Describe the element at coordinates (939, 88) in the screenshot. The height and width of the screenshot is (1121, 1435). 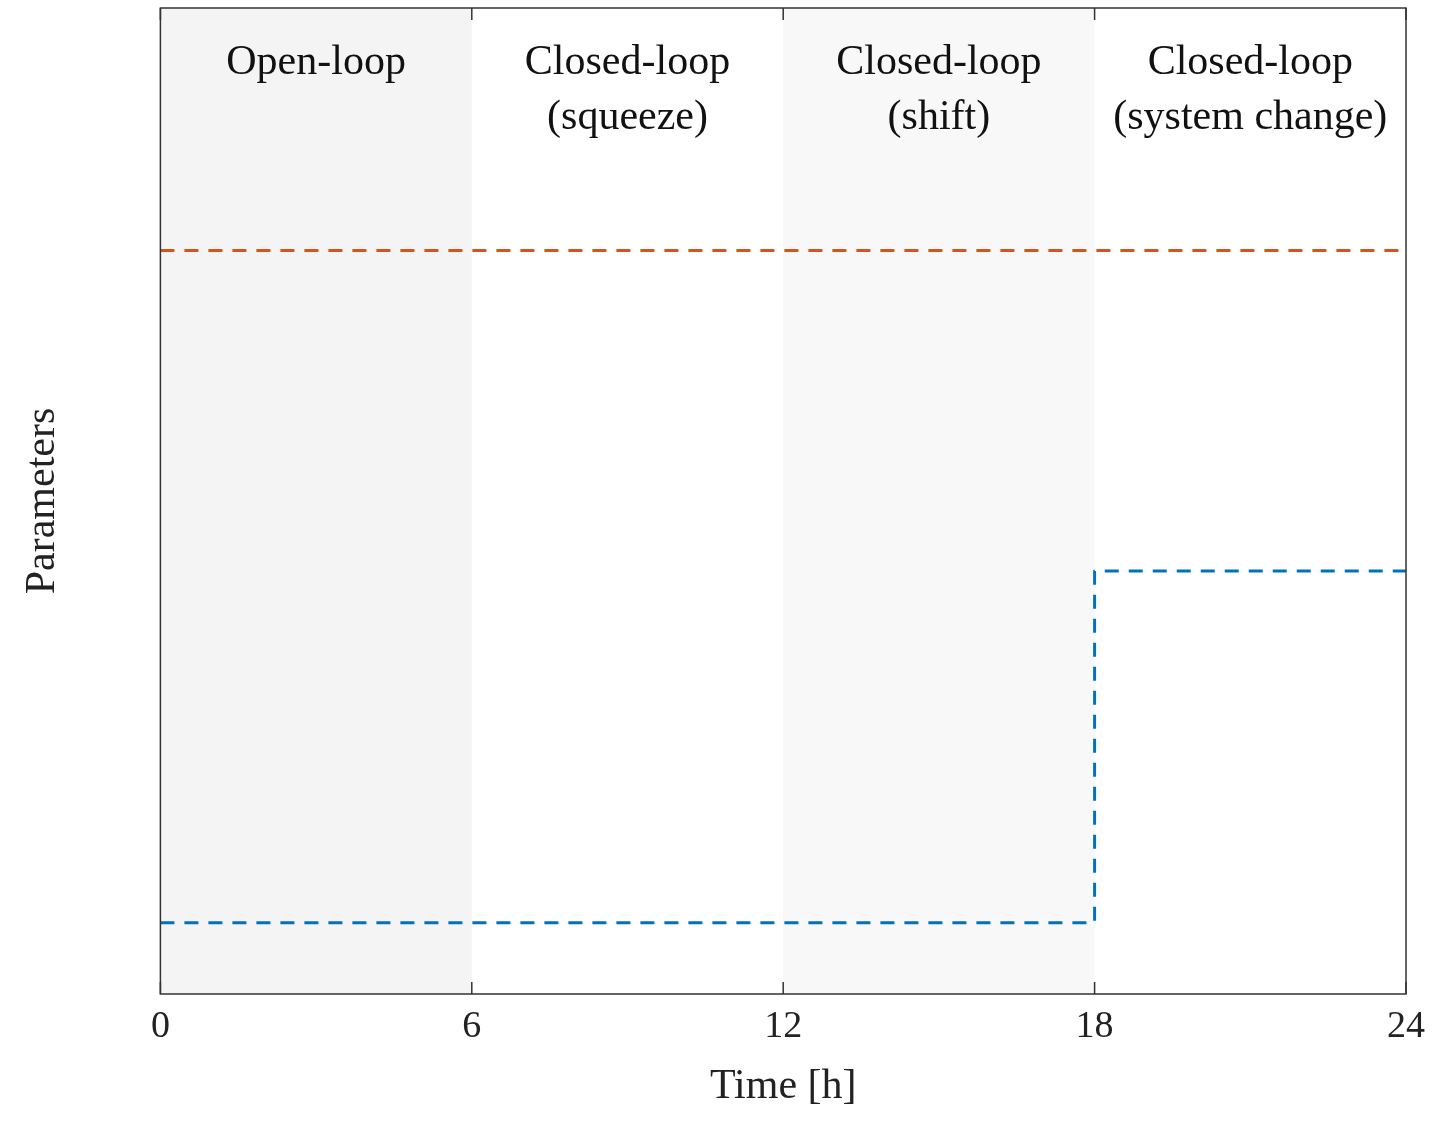
I see `band-label: Closed-loop (shift)` at that location.